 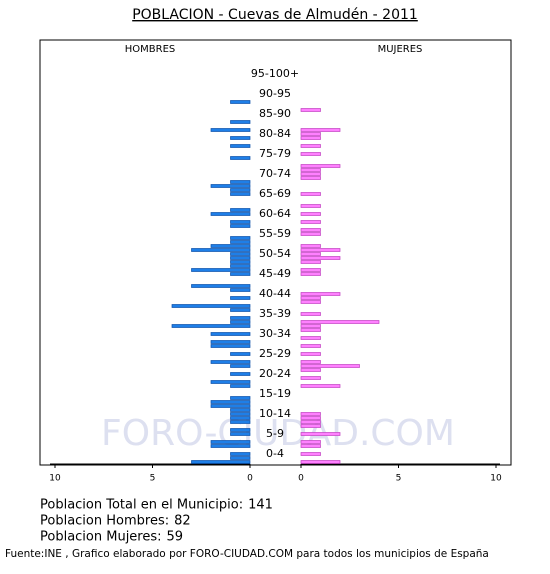 I want to click on stat-value: 82, so click(x=182, y=521).